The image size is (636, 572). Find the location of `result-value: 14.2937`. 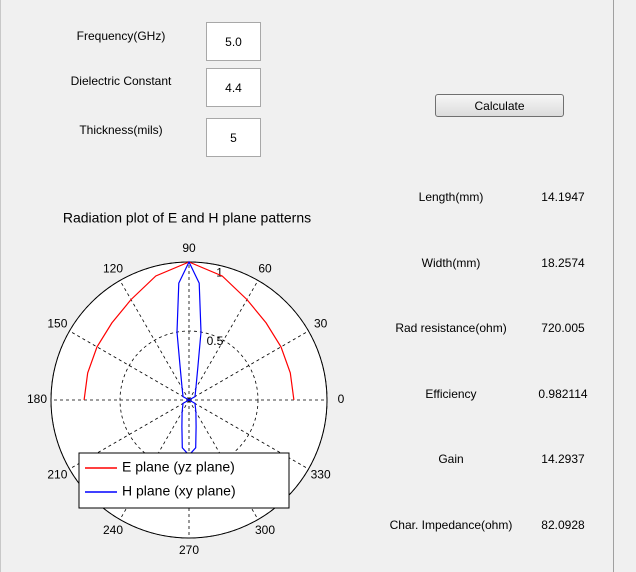

result-value: 14.2937 is located at coordinates (563, 459).